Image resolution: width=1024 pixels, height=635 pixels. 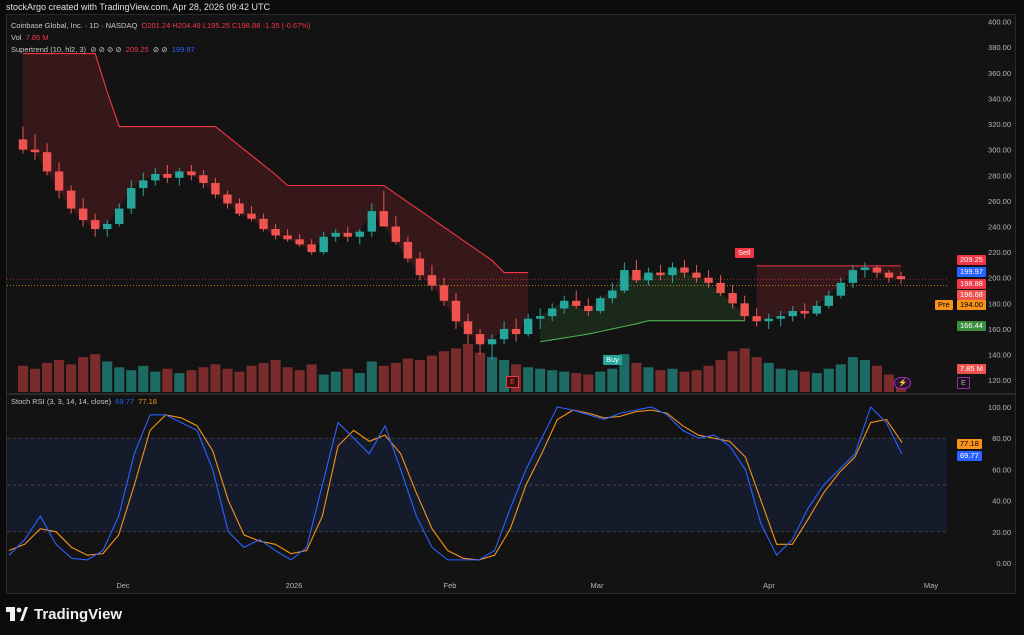 I want to click on stoch-rsi-label: Stoch RSI (3, 3, 14, 14, close), so click(x=61, y=401).